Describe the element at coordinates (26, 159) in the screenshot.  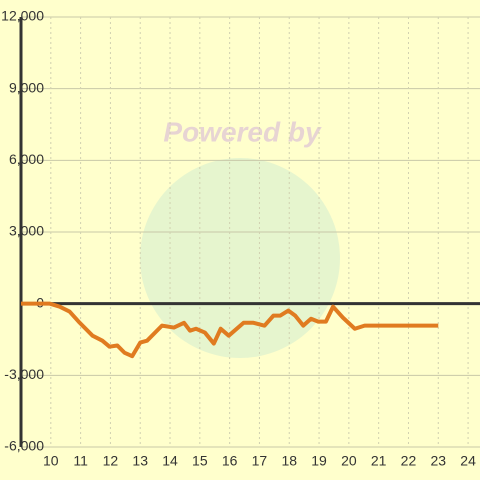
I see `y-tick-label: 6,000` at that location.